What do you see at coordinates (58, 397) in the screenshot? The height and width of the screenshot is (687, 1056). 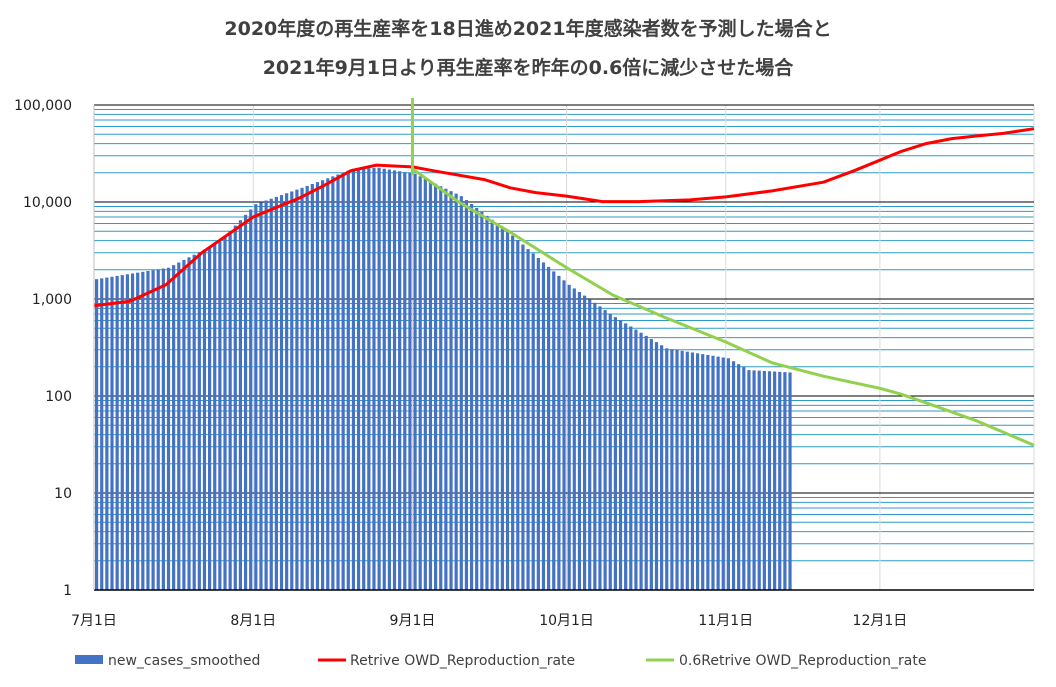 I see `y-tick-label: 100` at bounding box center [58, 397].